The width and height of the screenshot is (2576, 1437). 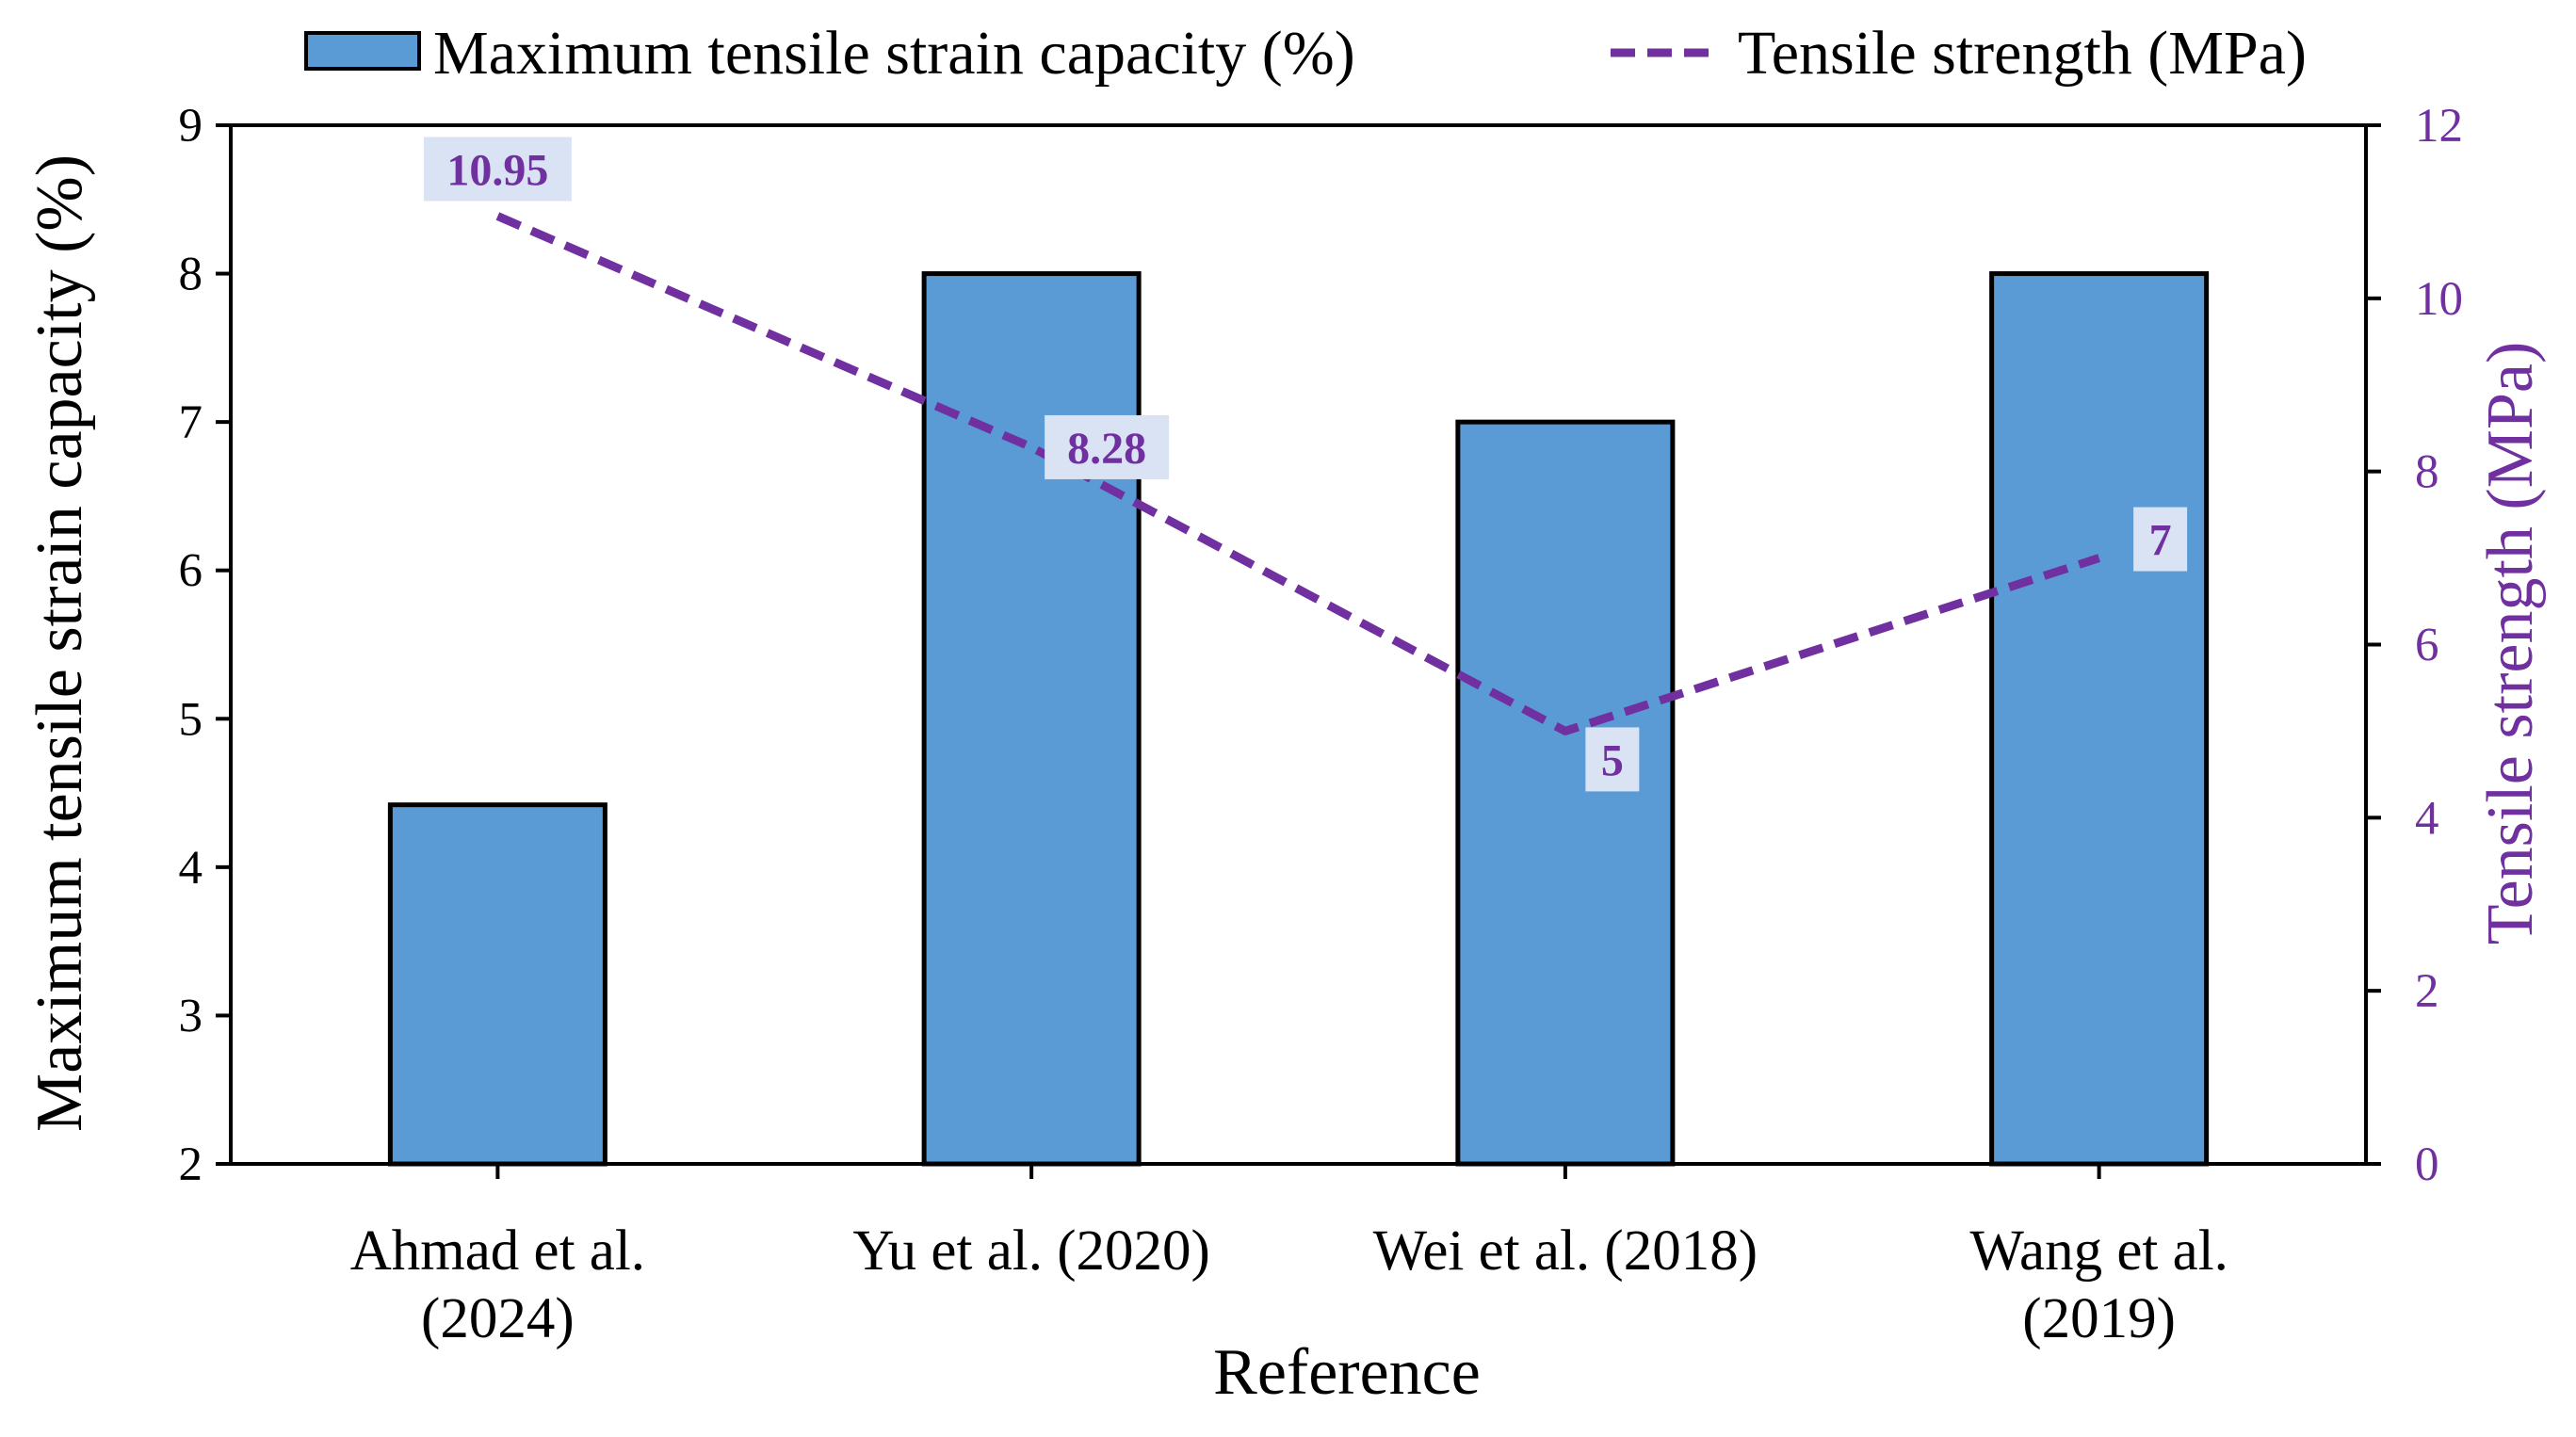 What do you see at coordinates (2099, 1319) in the screenshot?
I see `x-tick-label: (2019)` at bounding box center [2099, 1319].